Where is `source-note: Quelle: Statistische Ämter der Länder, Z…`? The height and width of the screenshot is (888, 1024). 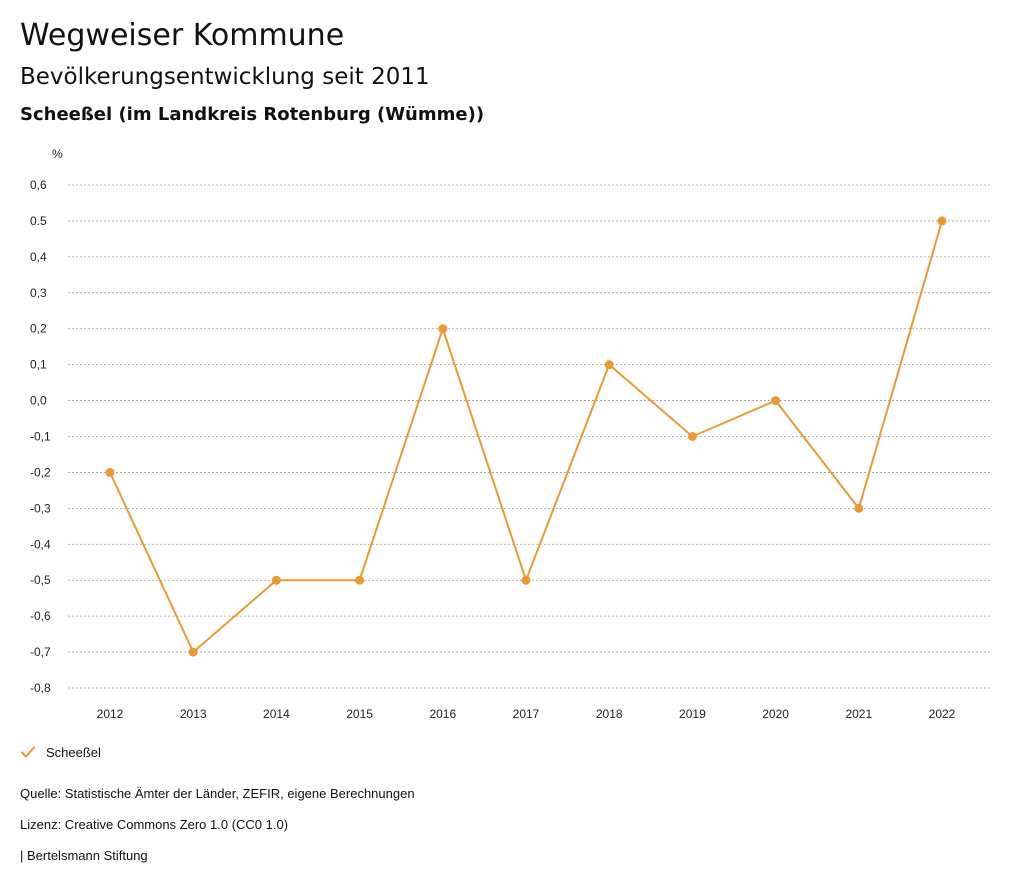
source-note: Quelle: Statistische Ämter der Länder, Z… is located at coordinates (217, 793).